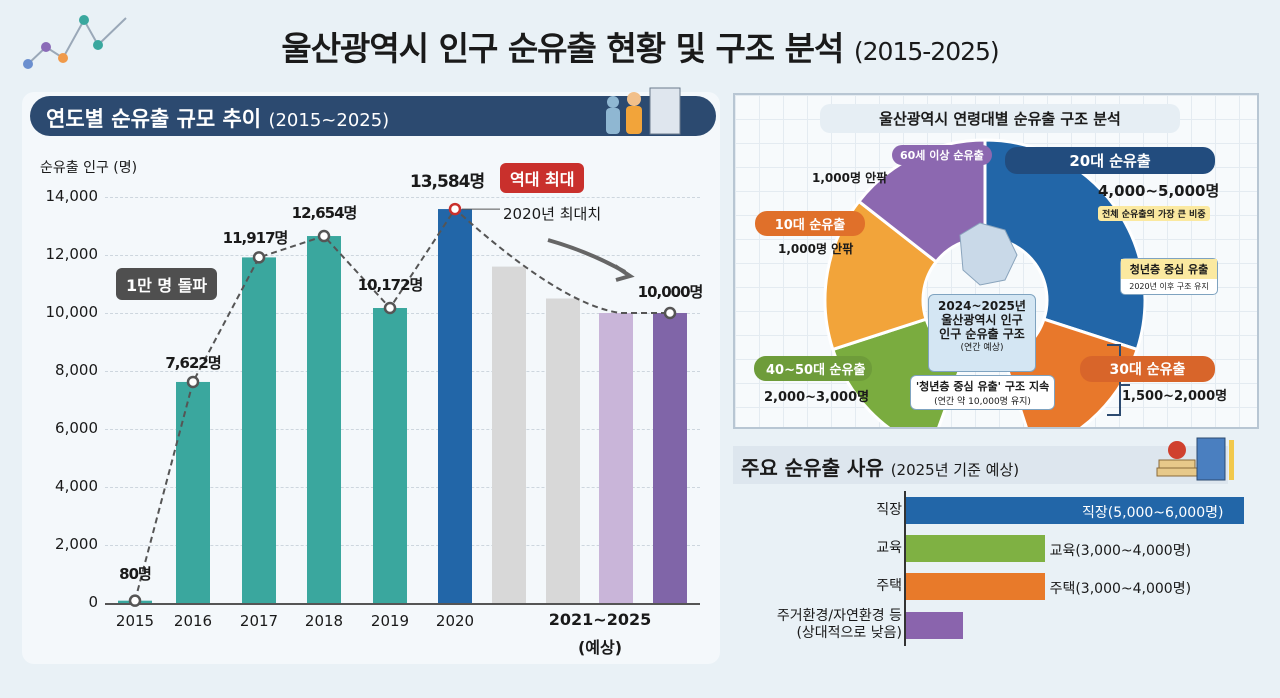 The width and height of the screenshot is (1280, 698). What do you see at coordinates (324, 621) in the screenshot?
I see `x-tick-label: 2018` at bounding box center [324, 621].